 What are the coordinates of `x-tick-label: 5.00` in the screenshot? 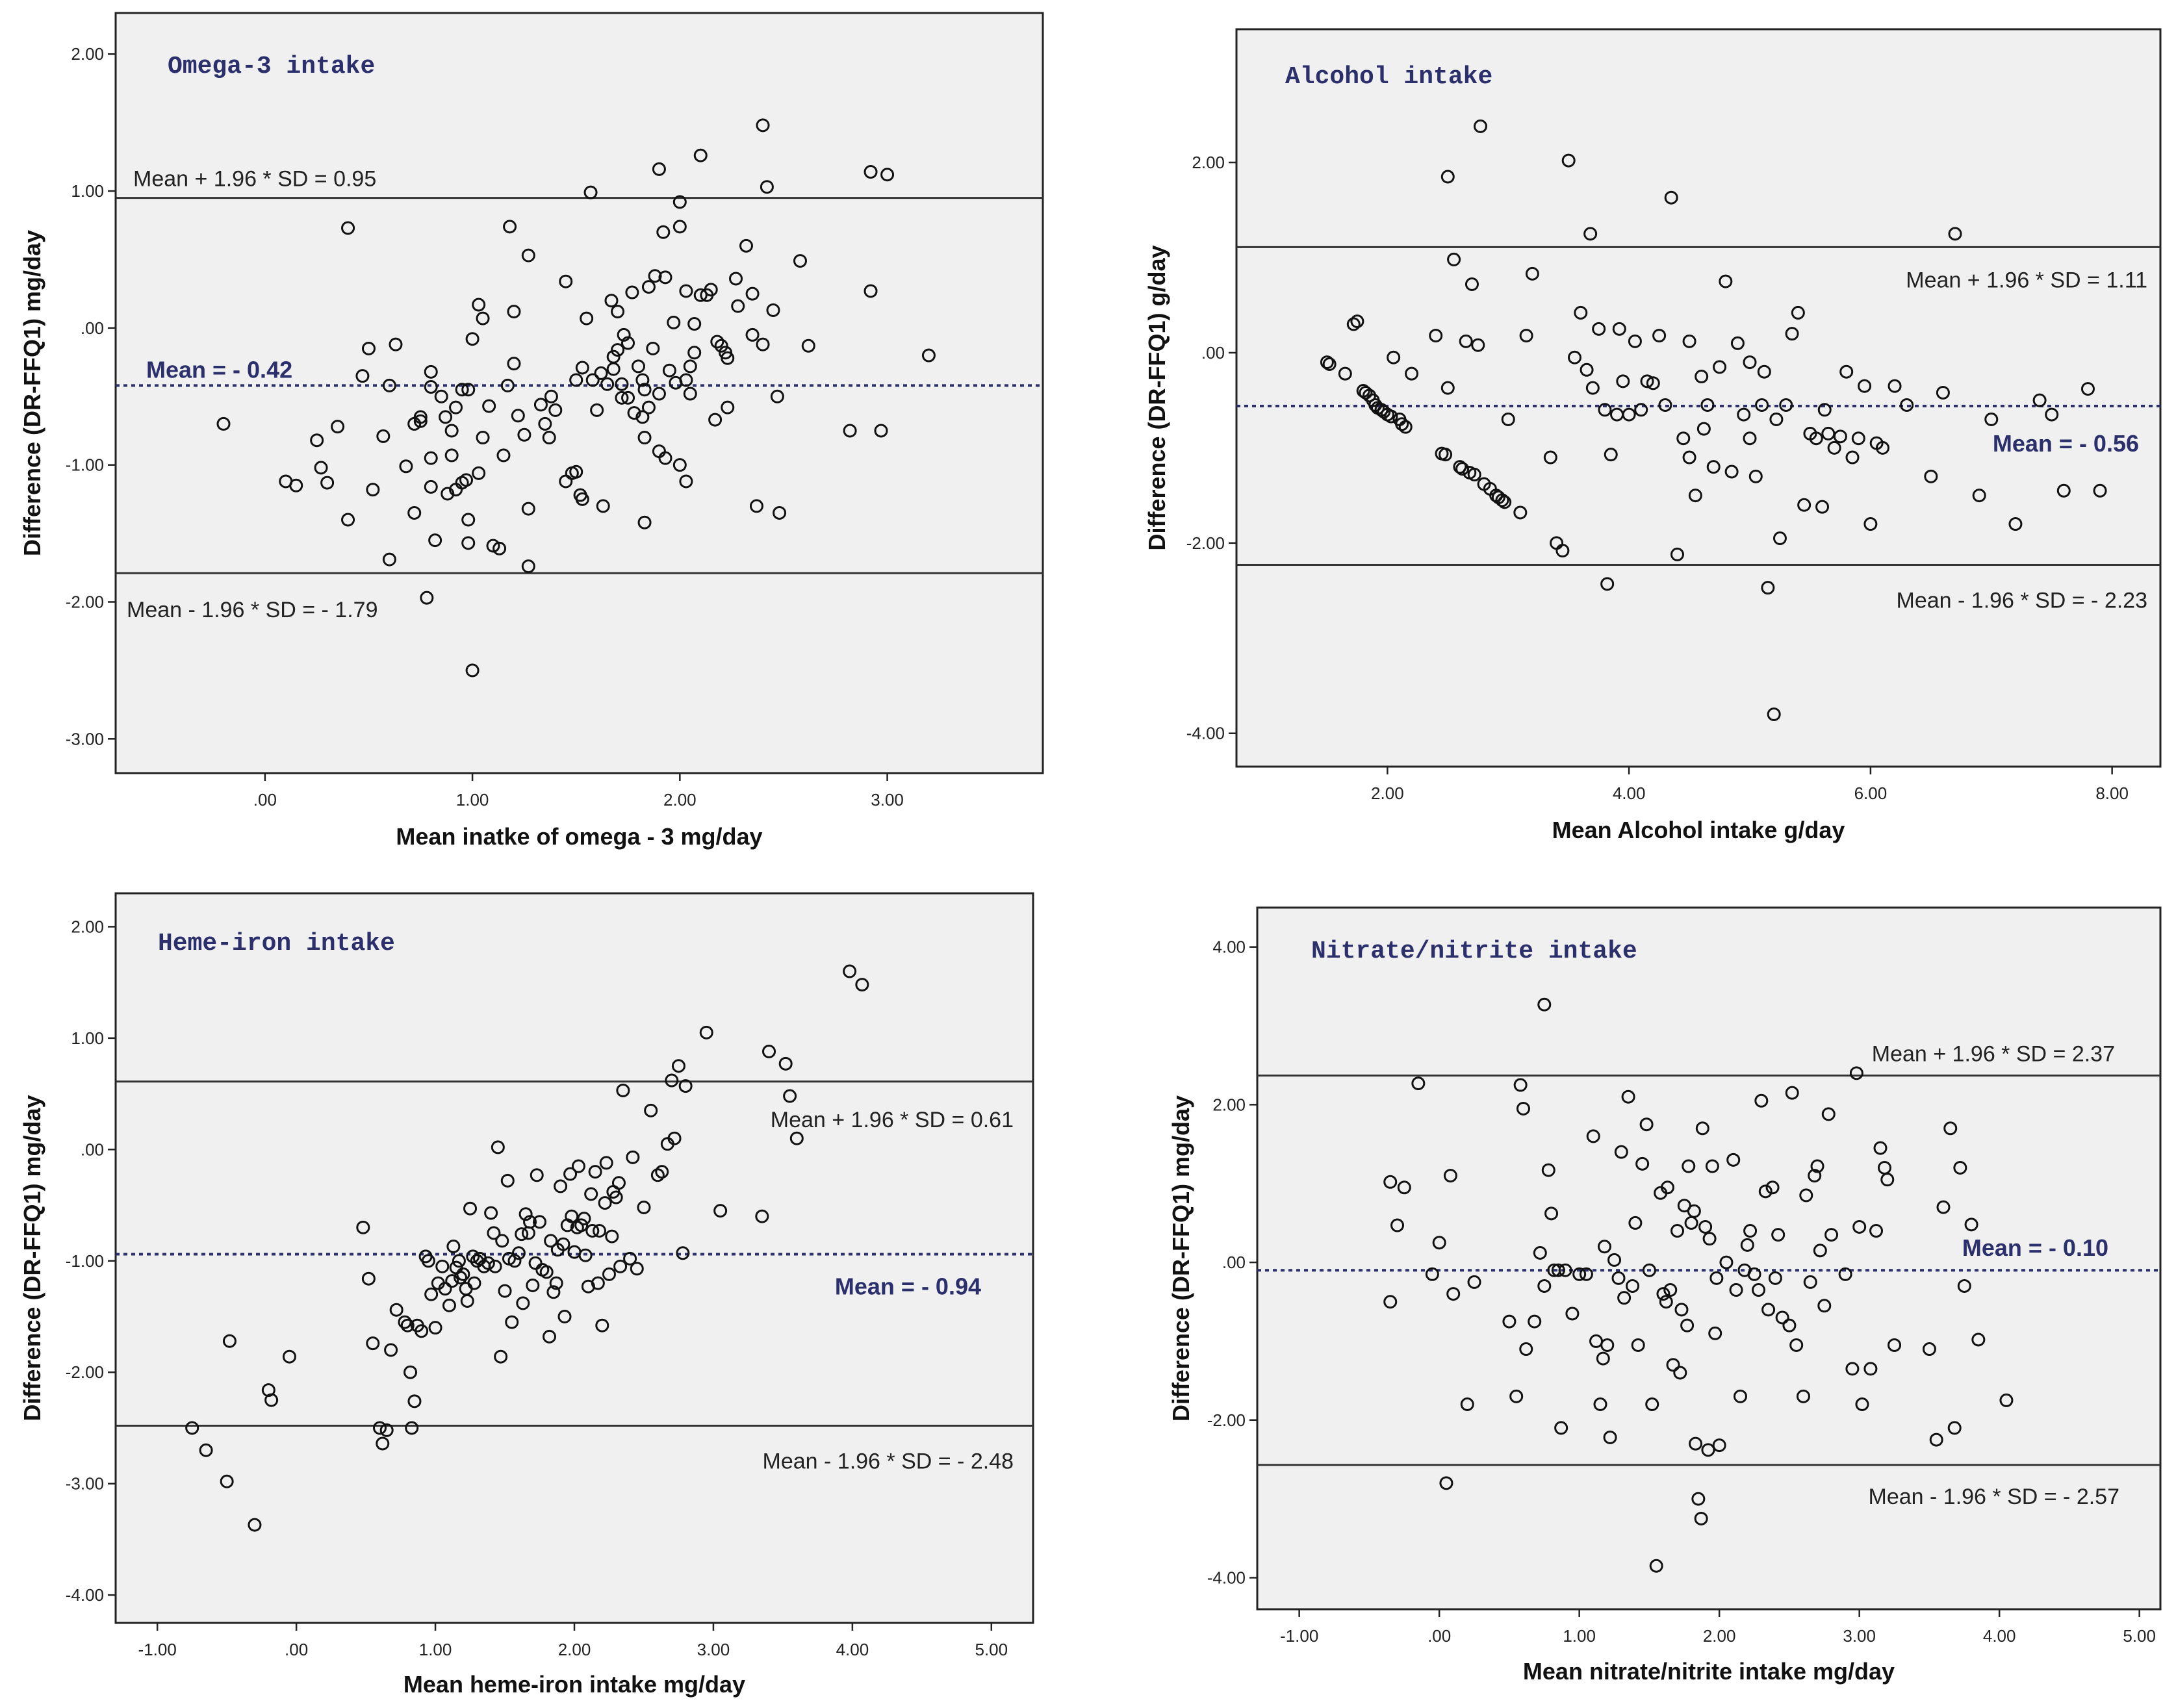 It's located at (2139, 1636).